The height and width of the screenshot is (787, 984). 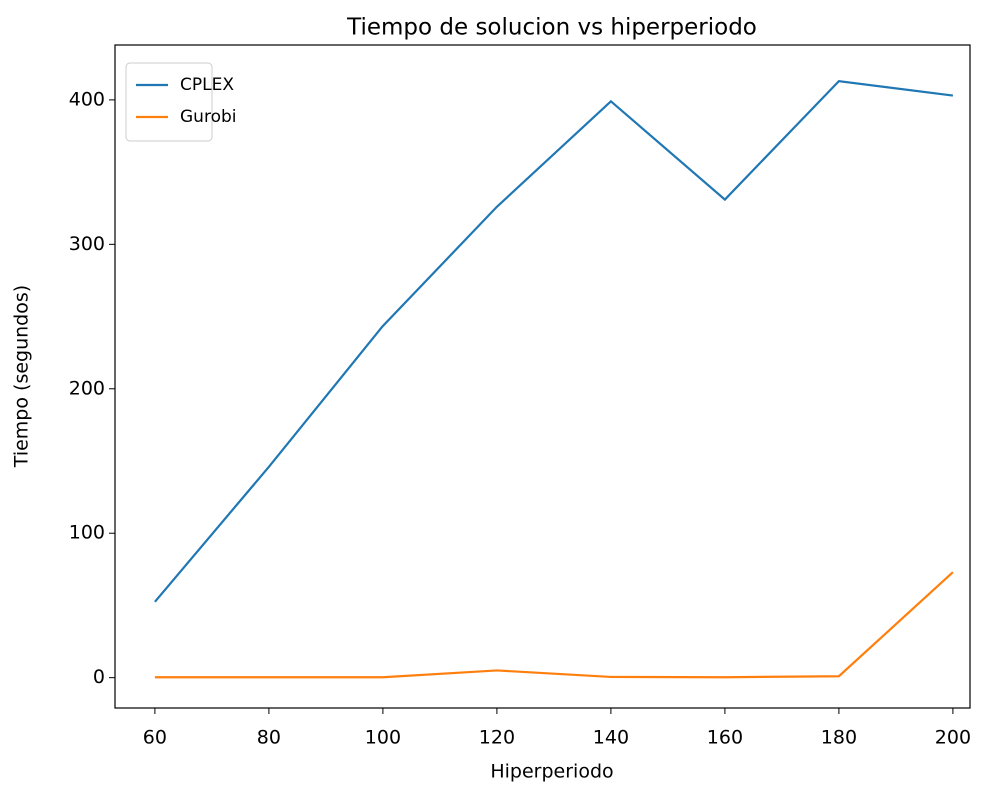 What do you see at coordinates (551, 772) in the screenshot?
I see `x-axis-label: Hiperperiodo` at bounding box center [551, 772].